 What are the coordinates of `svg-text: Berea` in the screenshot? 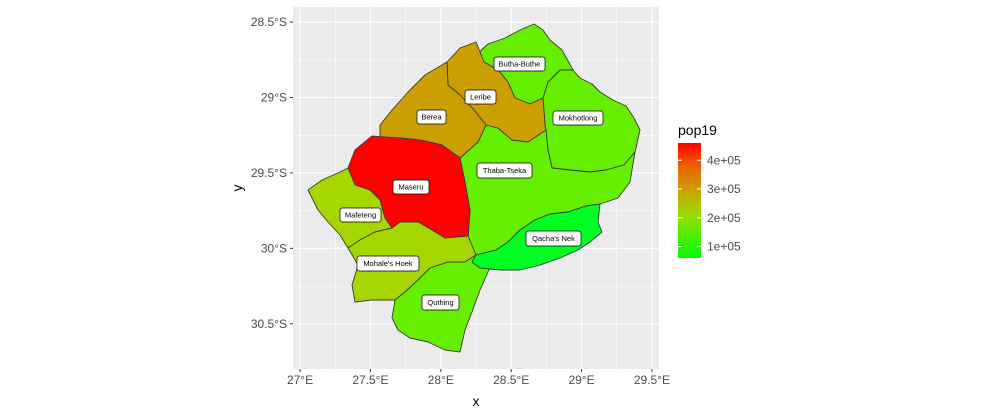 It's located at (431, 117).